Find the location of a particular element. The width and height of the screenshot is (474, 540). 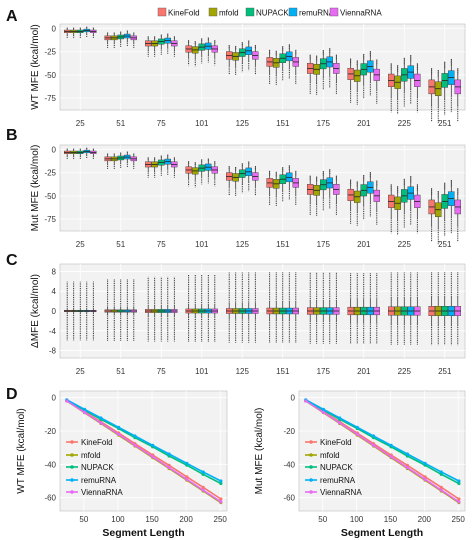

x-tick-label: 125 is located at coordinates (243, 244).